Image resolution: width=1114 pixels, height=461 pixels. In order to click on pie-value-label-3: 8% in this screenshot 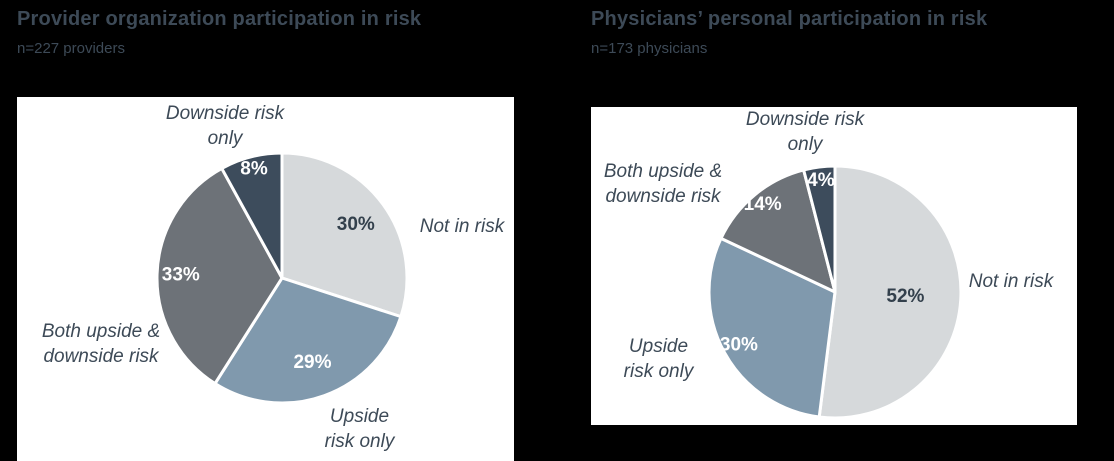, I will do `click(254, 169)`.